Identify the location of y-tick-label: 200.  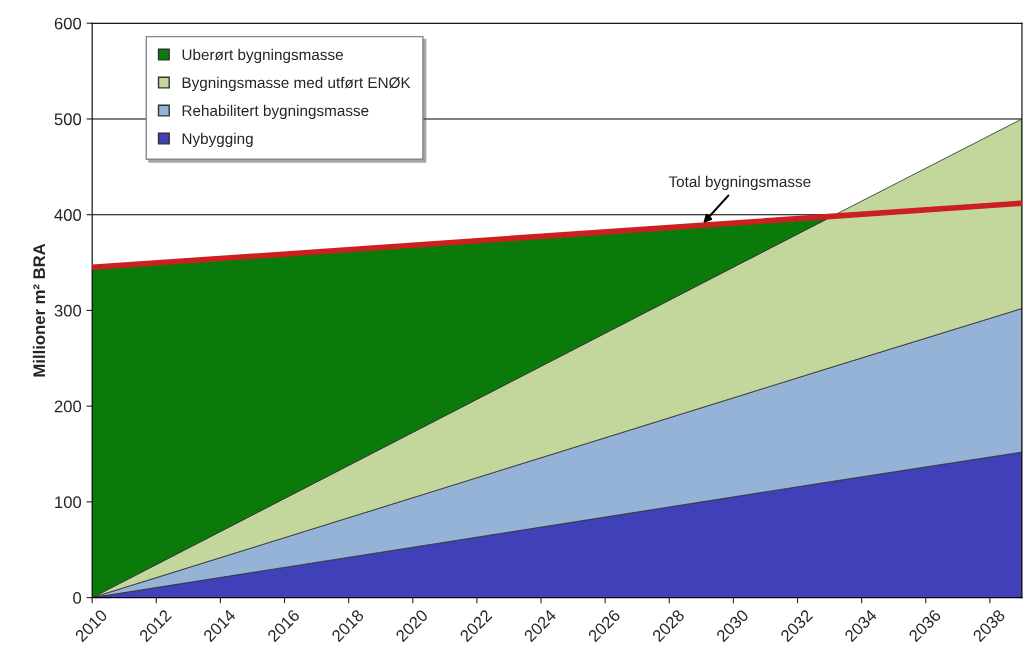
(68, 406).